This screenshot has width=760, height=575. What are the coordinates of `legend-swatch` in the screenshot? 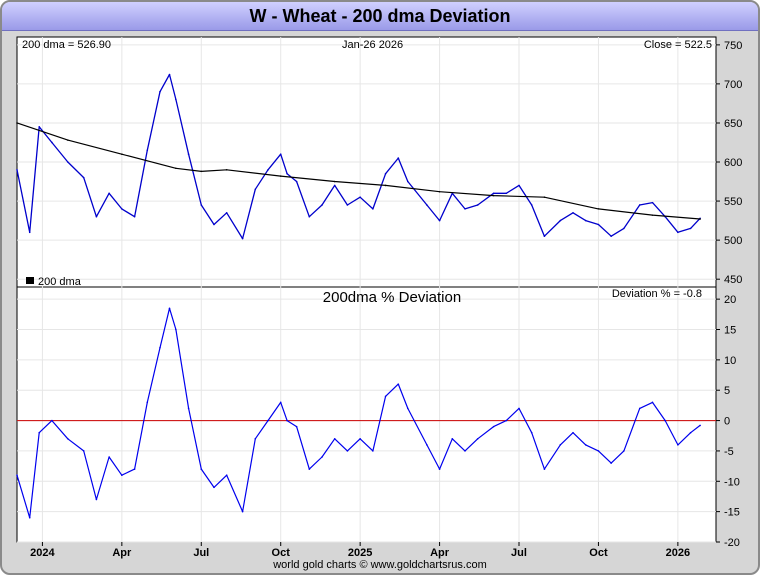 It's located at (30, 280).